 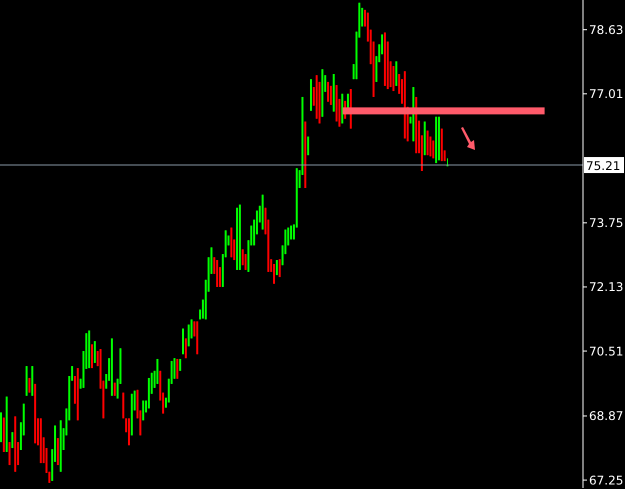 I want to click on ref-line-label: 75.21, so click(x=603, y=166).